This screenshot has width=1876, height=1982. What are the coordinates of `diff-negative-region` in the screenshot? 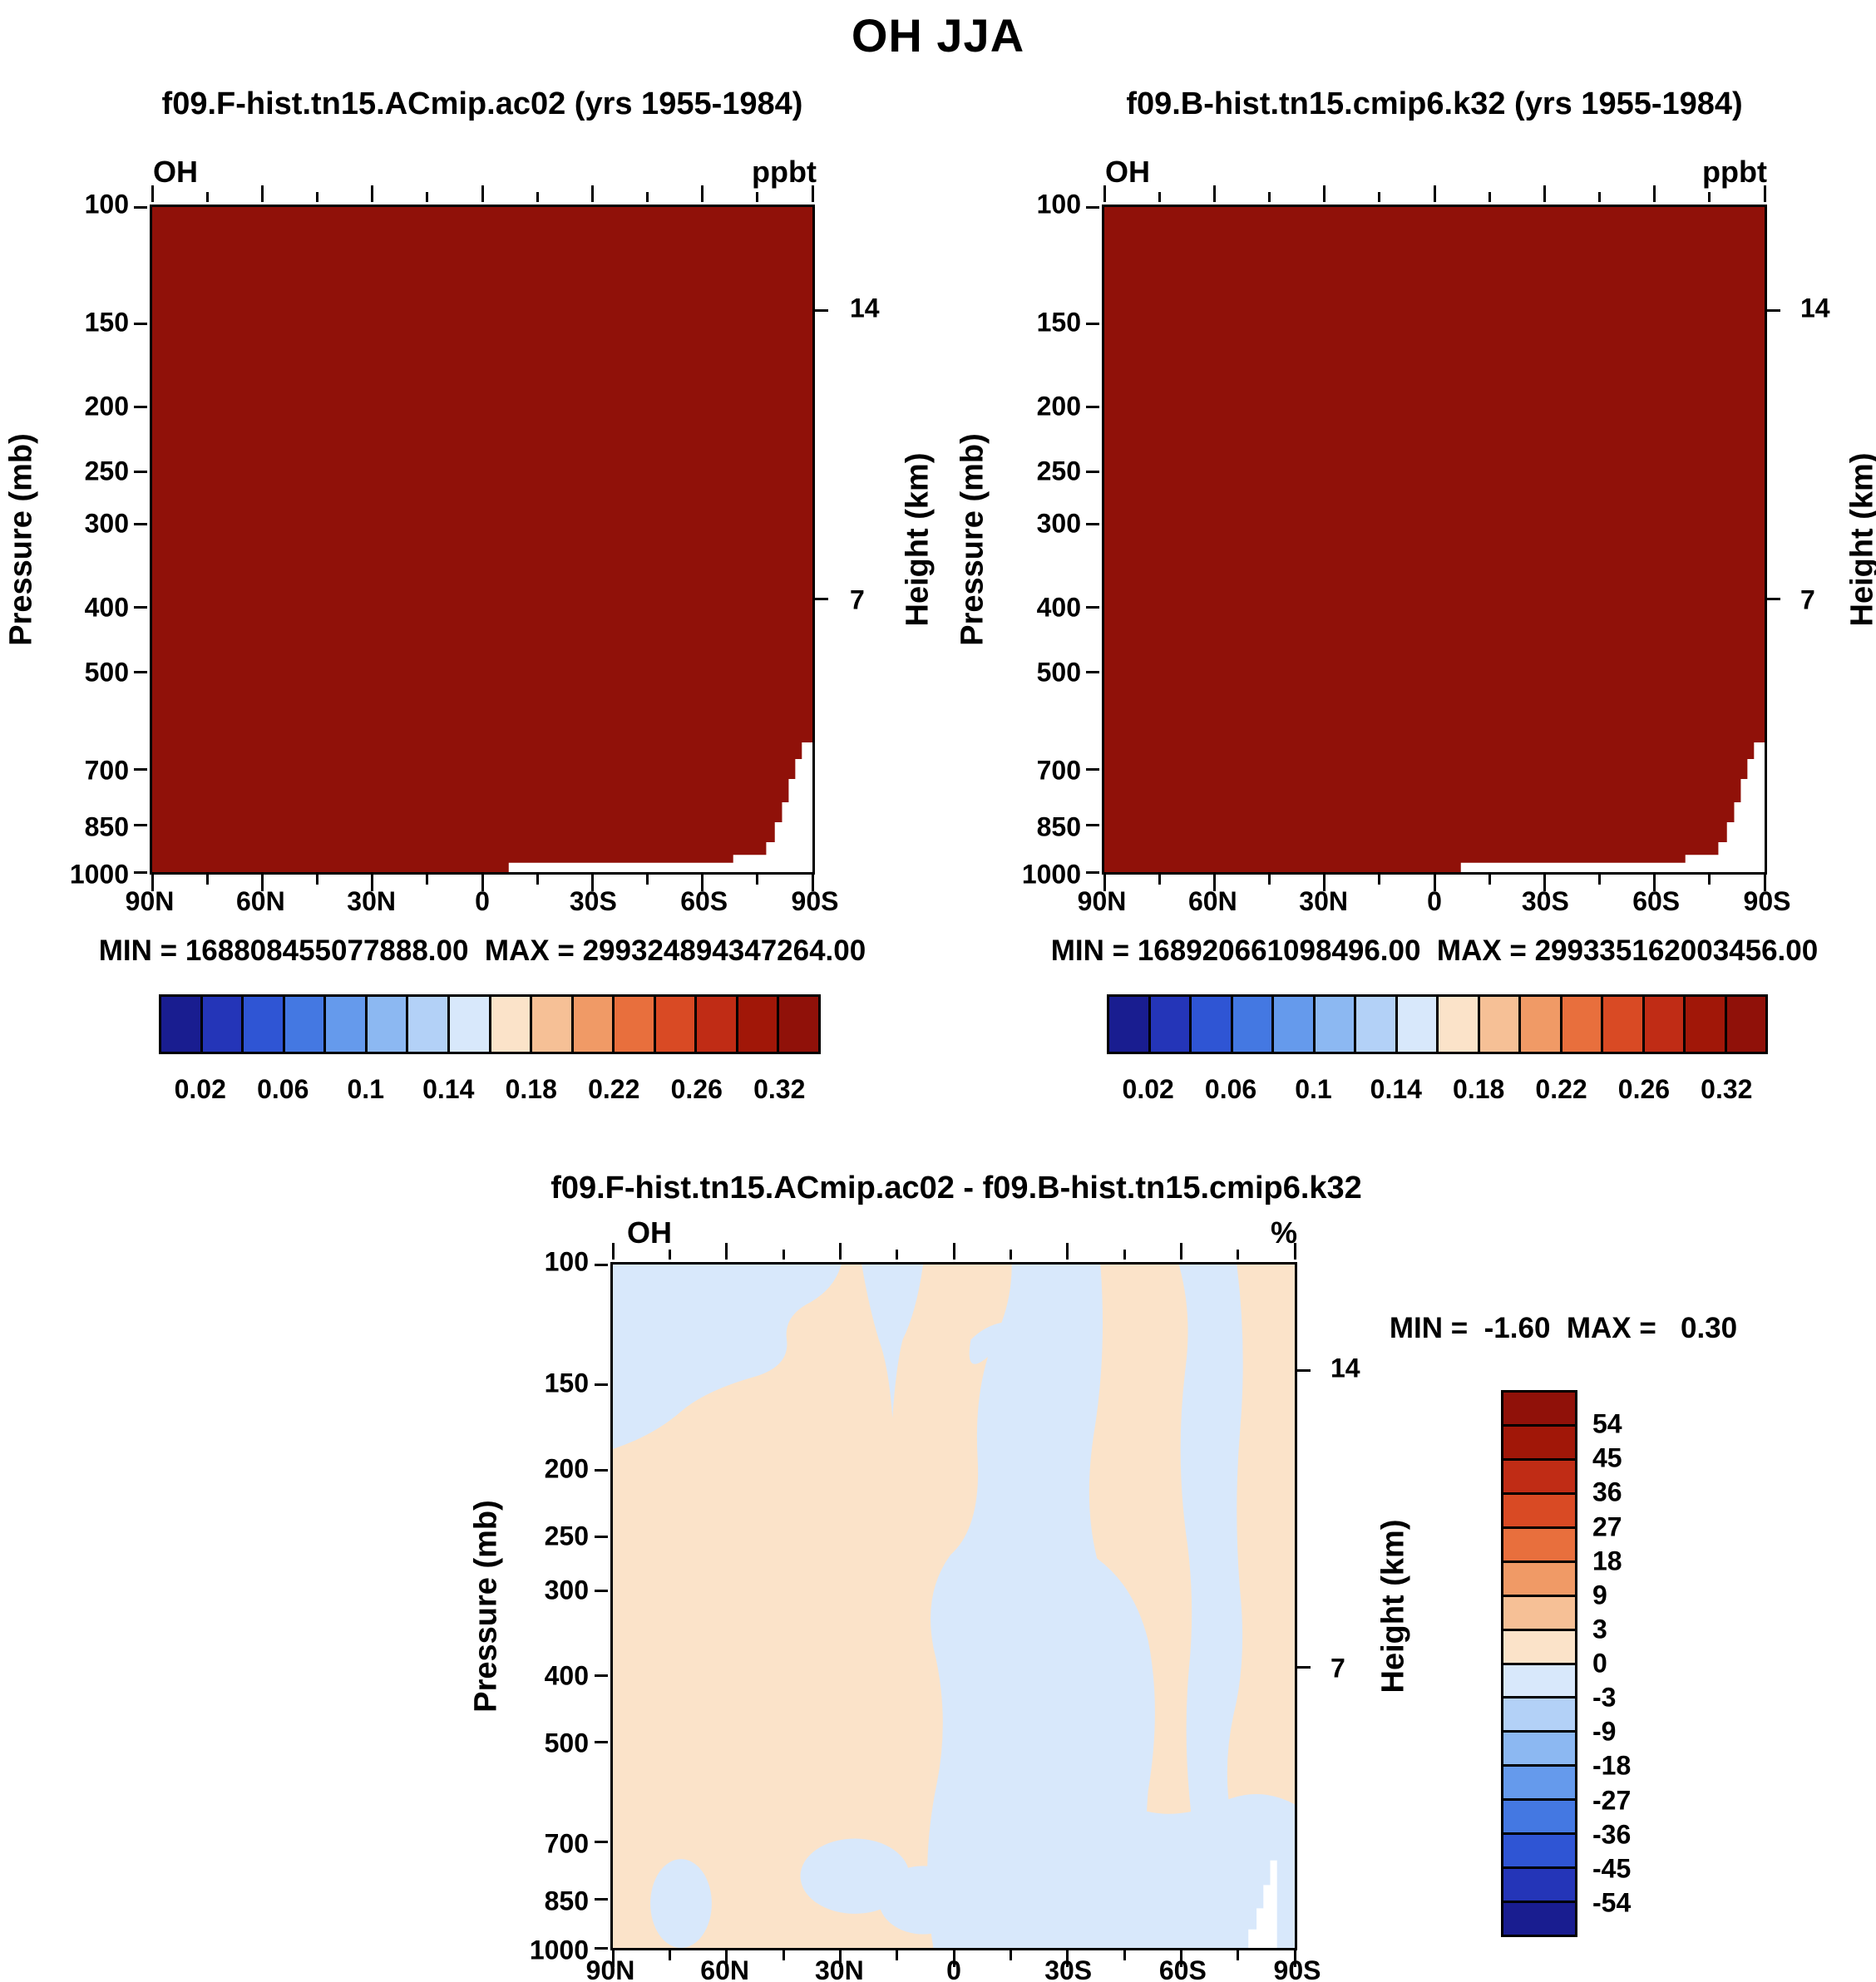 It's located at (954, 1606).